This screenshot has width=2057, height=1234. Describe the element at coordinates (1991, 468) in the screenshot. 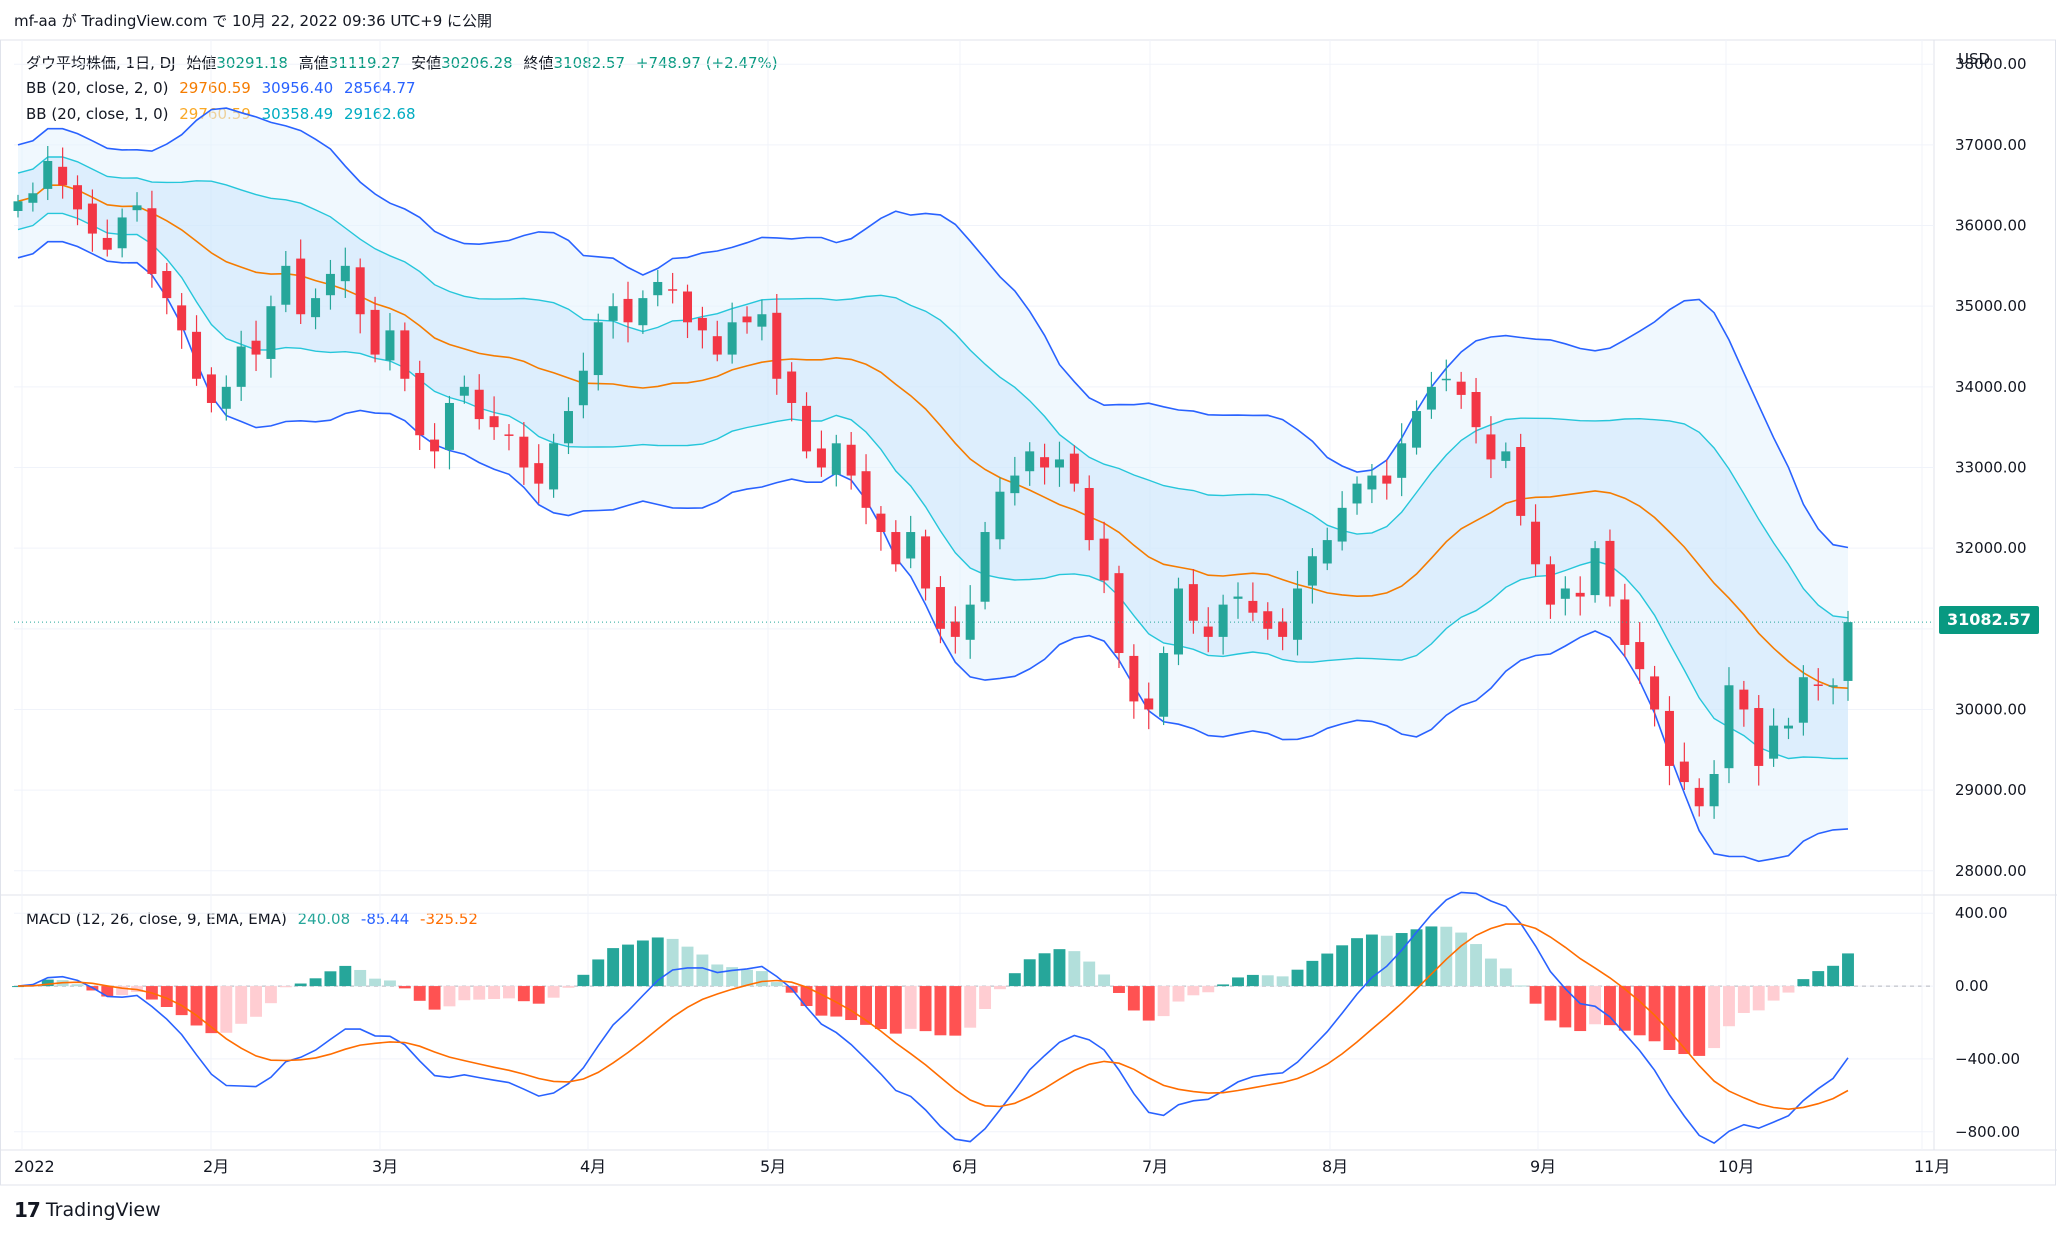

I see `price-tick-label: 33000.00` at that location.